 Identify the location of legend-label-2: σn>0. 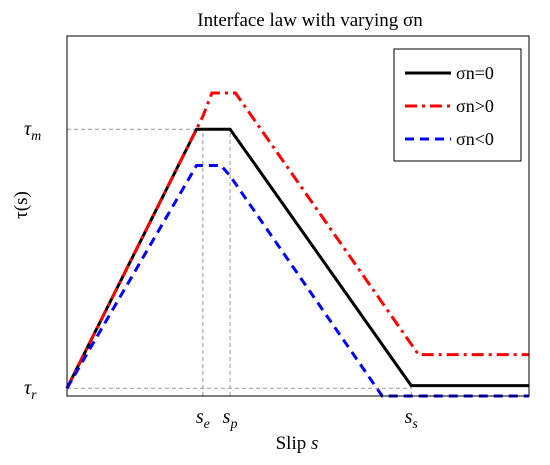
(475, 106).